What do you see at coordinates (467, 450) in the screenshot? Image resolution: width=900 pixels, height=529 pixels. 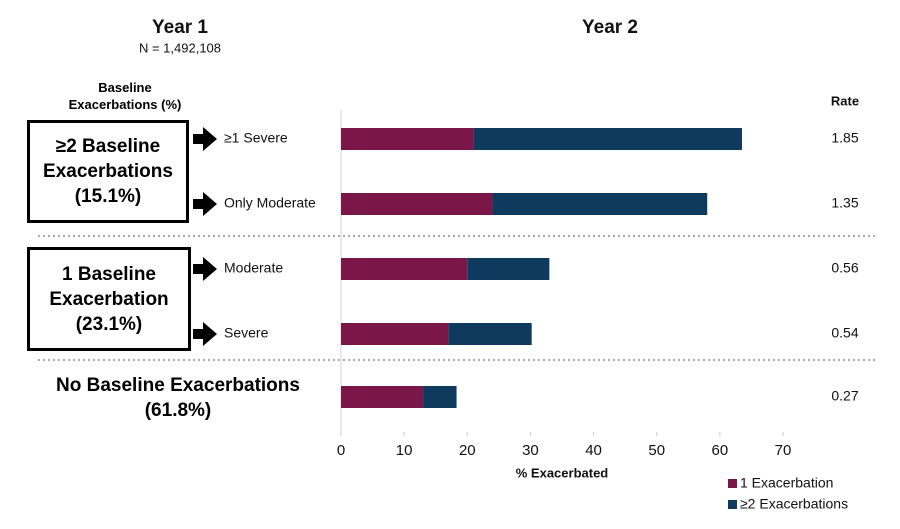 I see `x-tick-label: 20` at bounding box center [467, 450].